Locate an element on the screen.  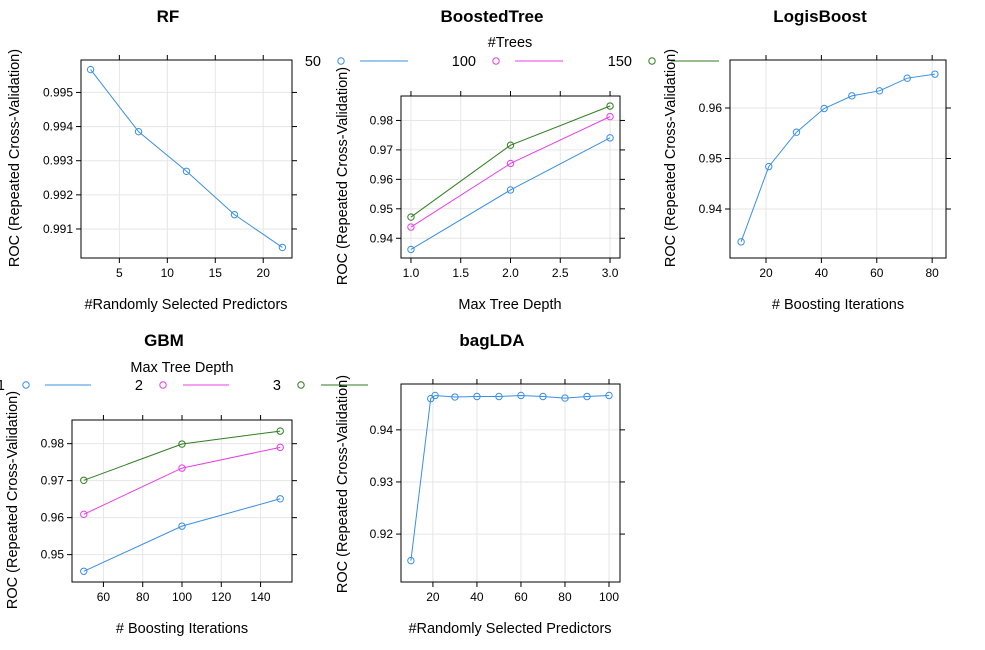
x-tick-label: 15 is located at coordinates (216, 273).